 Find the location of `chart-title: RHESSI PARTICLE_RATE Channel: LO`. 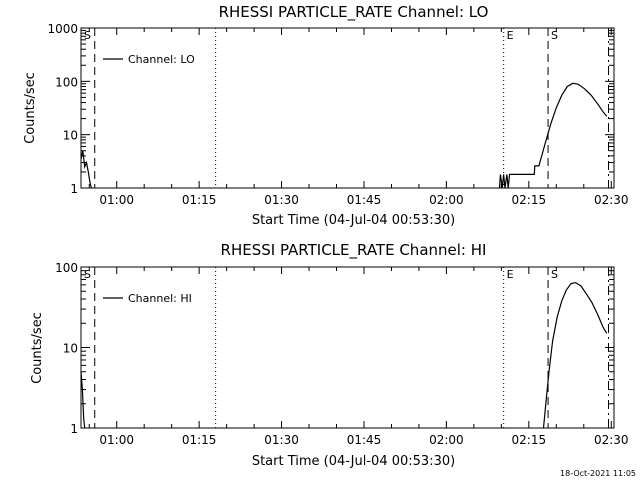

chart-title: RHESSI PARTICLE_RATE Channel: LO is located at coordinates (354, 12).